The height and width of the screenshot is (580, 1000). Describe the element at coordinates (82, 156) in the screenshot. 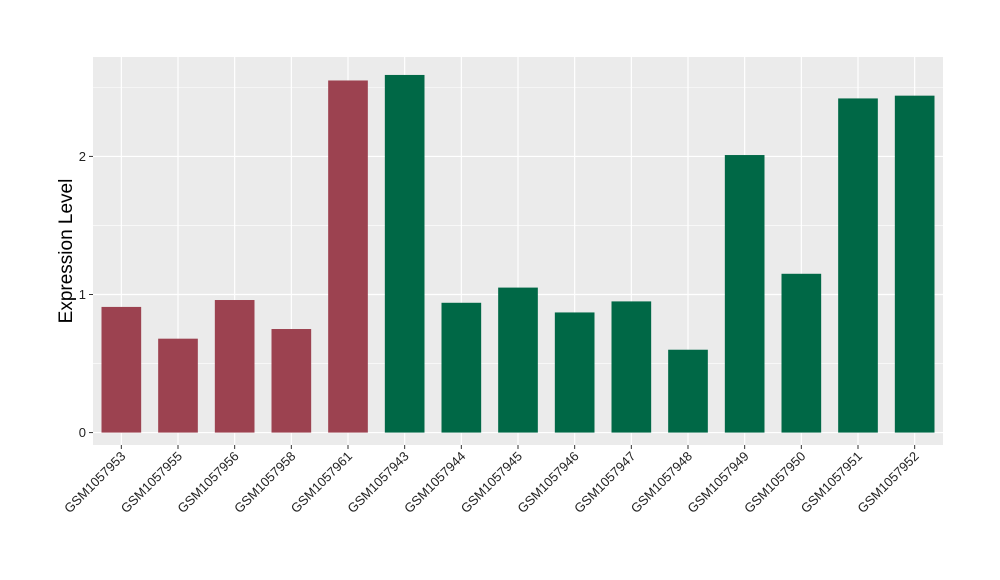

I see `y-tick-label: 2` at that location.